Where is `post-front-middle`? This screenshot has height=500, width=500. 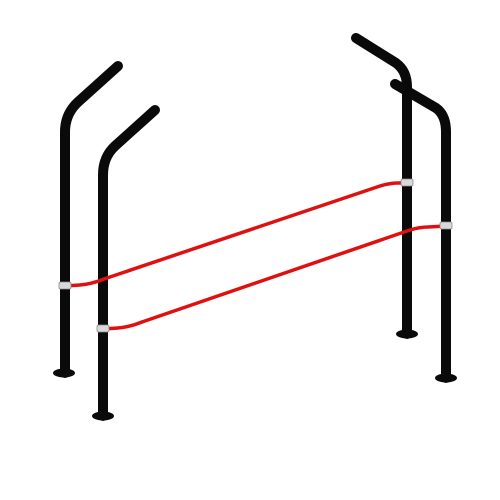 post-front-middle is located at coordinates (129, 263).